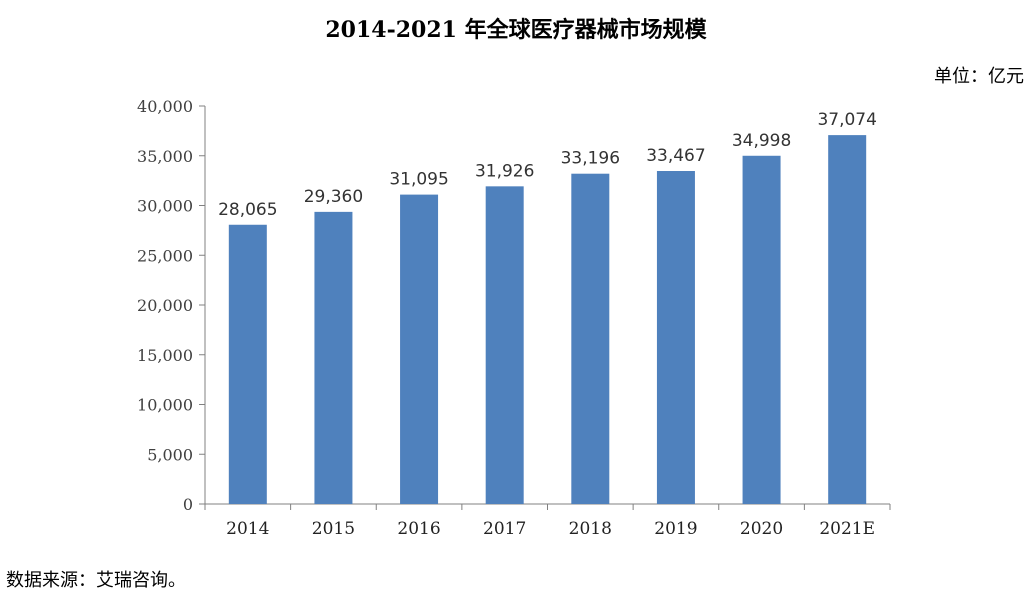 Image resolution: width=1032 pixels, height=596 pixels. I want to click on y-tick-label: 35,000, so click(165, 156).